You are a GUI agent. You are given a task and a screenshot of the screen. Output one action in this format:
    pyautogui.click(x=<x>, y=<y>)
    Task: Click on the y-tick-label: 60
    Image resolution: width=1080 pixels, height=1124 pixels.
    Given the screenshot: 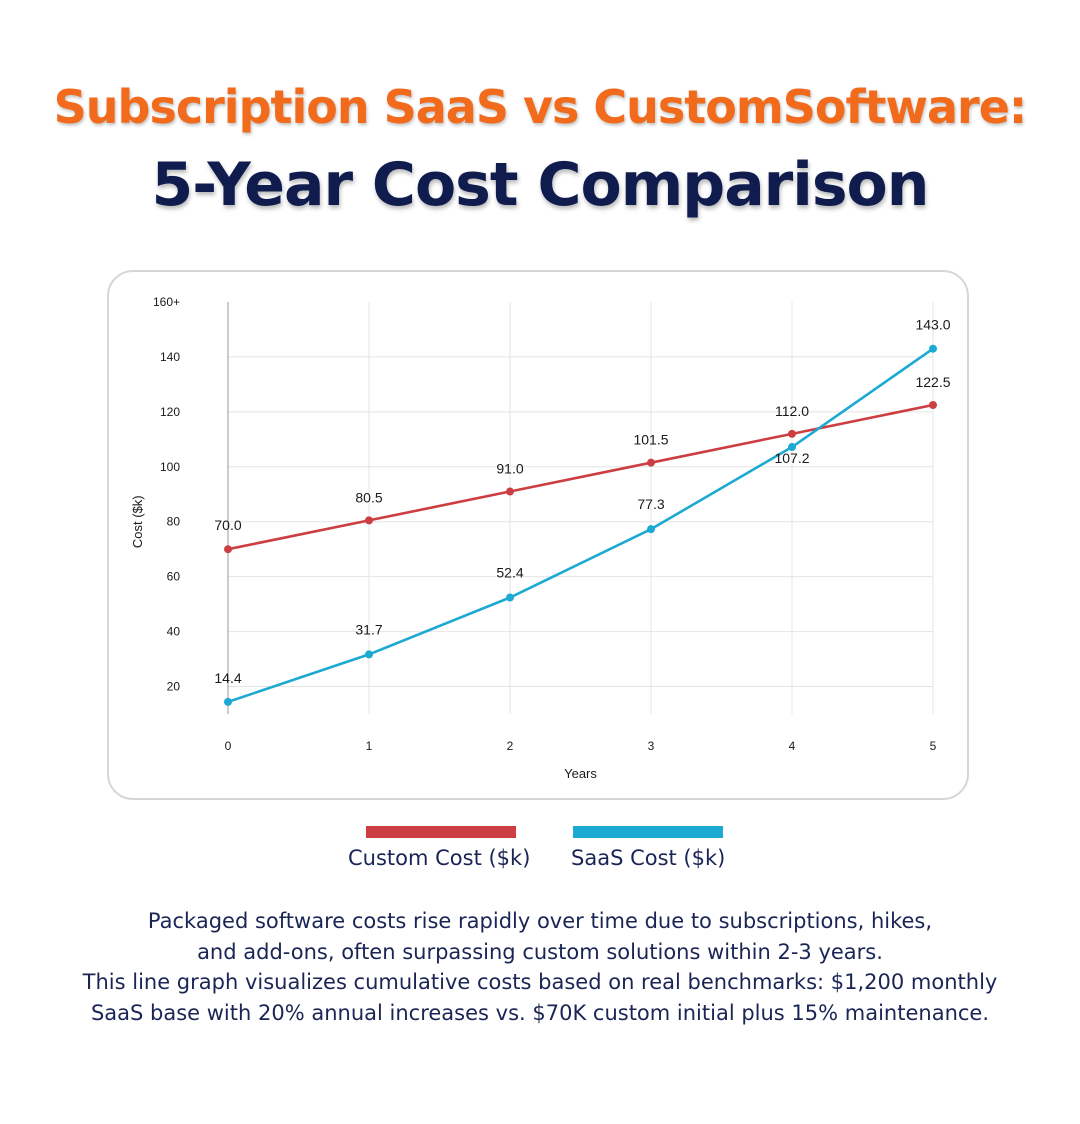 What is the action you would take?
    pyautogui.click(x=174, y=577)
    